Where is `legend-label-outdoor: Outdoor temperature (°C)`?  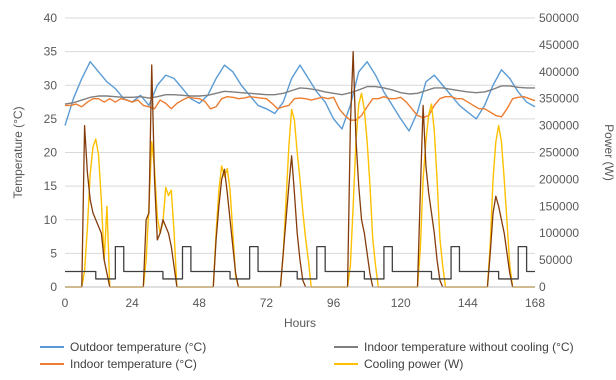 legend-label-outdoor: Outdoor temperature (°C) is located at coordinates (138, 347).